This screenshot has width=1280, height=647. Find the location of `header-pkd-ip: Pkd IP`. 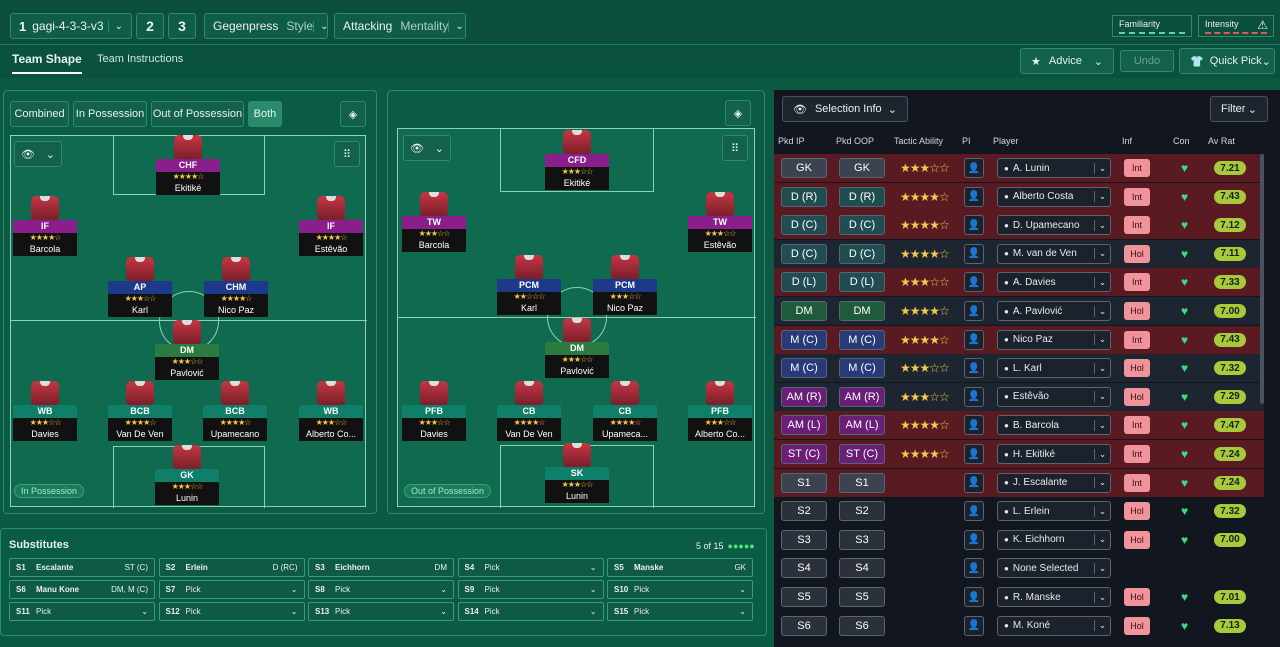

header-pkd-ip: Pkd IP is located at coordinates (791, 141).